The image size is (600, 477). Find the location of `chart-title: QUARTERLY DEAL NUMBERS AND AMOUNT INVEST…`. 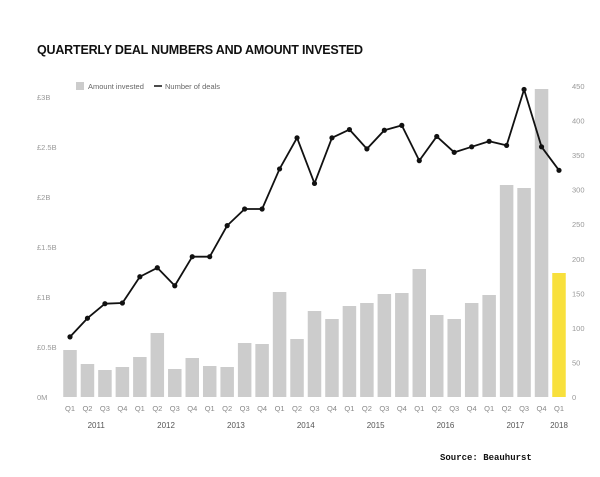

chart-title: QUARTERLY DEAL NUMBERS AND AMOUNT INVEST… is located at coordinates (200, 50).